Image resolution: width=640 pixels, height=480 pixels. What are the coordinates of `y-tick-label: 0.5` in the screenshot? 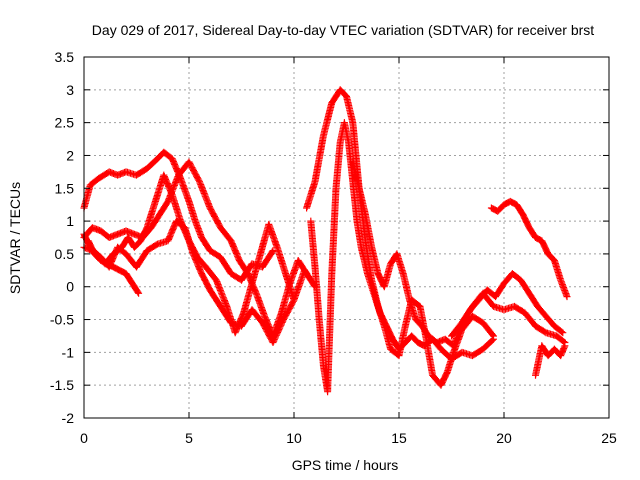 It's located at (65, 254).